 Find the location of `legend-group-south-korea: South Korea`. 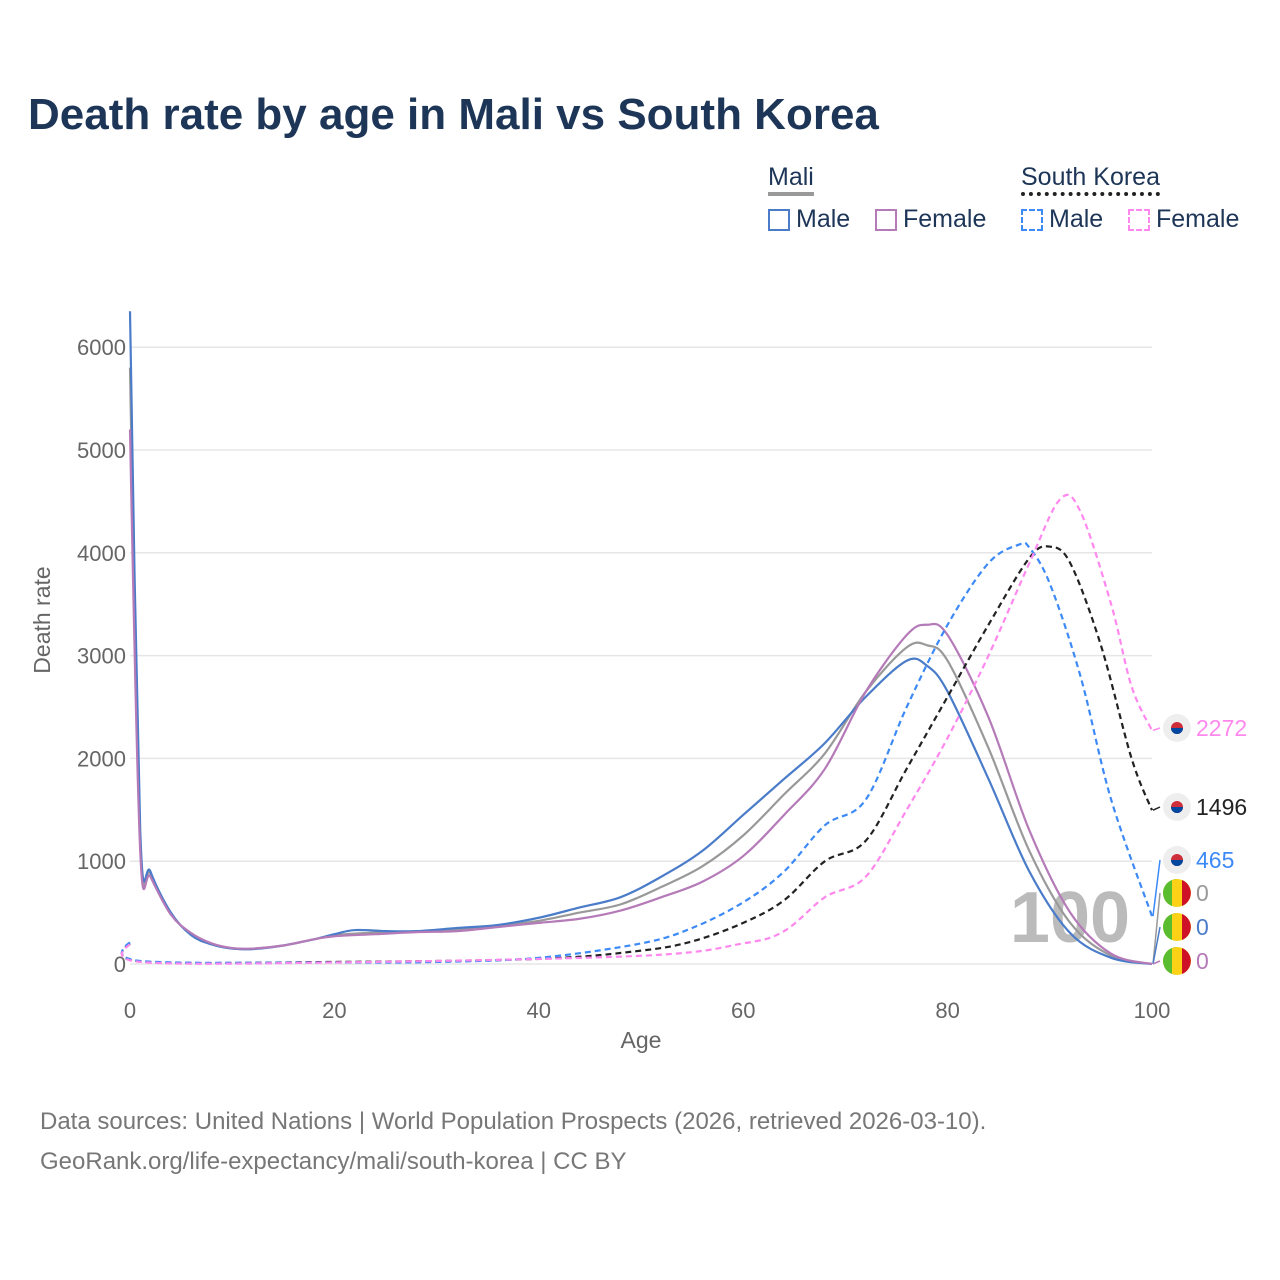

legend-group-south-korea: South Korea is located at coordinates (1090, 179).